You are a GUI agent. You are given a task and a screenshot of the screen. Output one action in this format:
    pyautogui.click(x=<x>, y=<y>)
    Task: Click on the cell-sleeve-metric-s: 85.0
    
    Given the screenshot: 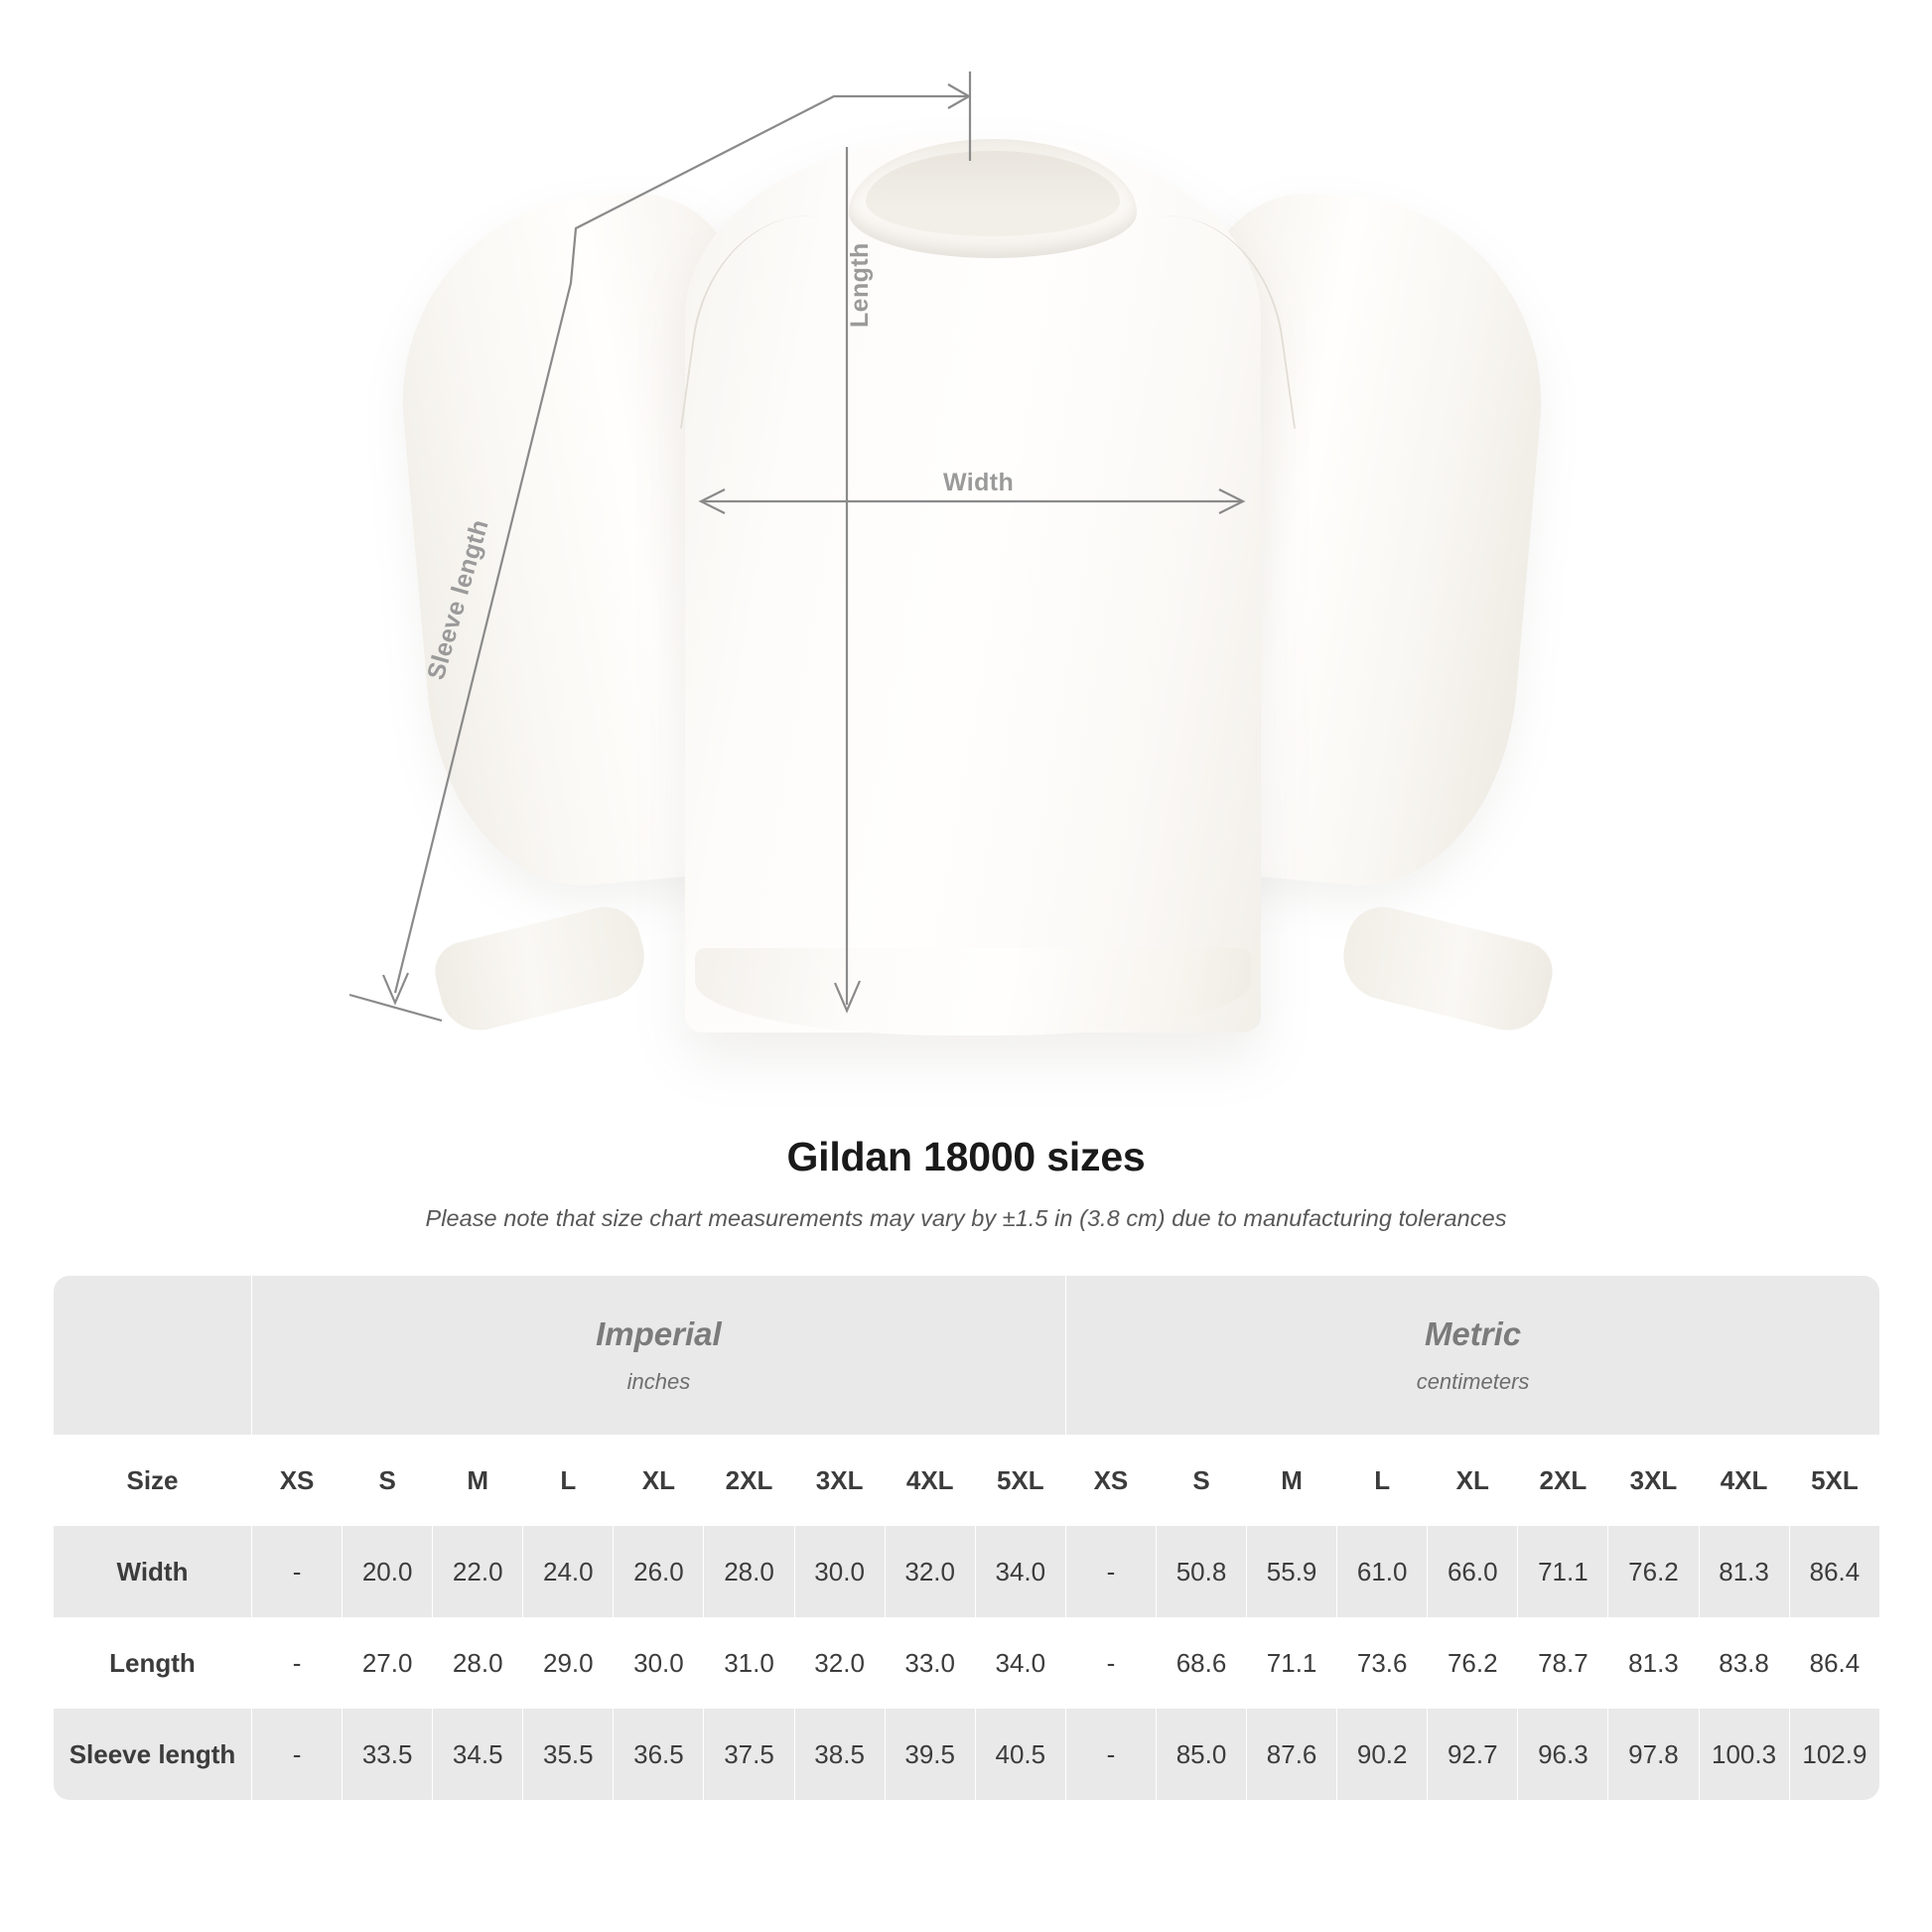 What is the action you would take?
    pyautogui.click(x=1201, y=1754)
    